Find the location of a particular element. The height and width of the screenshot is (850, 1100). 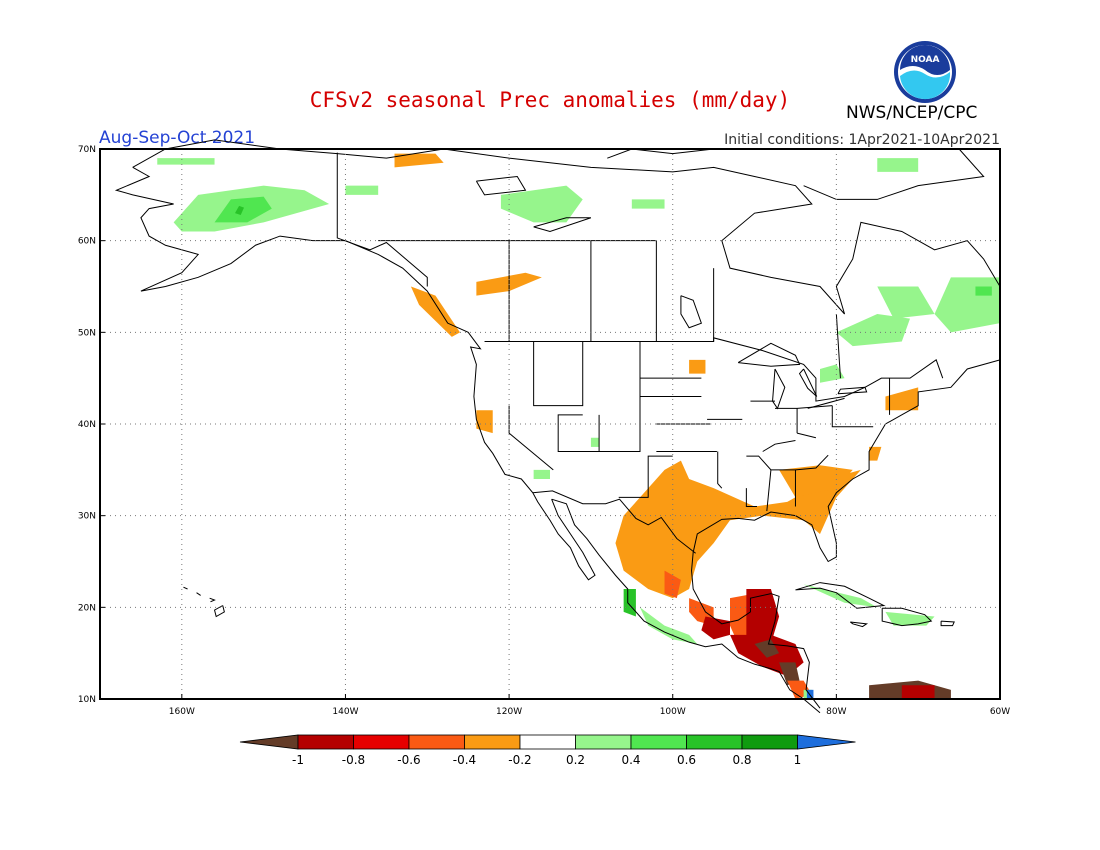

colorbar-label: -0.4 is located at coordinates (464, 760).